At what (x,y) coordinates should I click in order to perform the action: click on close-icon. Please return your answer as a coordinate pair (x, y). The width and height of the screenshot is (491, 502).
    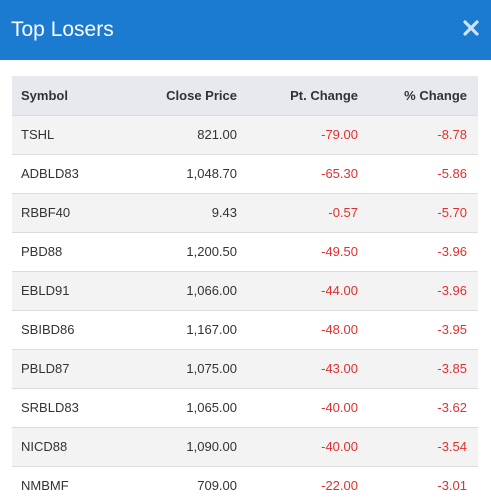
    Looking at the image, I should click on (471, 28).